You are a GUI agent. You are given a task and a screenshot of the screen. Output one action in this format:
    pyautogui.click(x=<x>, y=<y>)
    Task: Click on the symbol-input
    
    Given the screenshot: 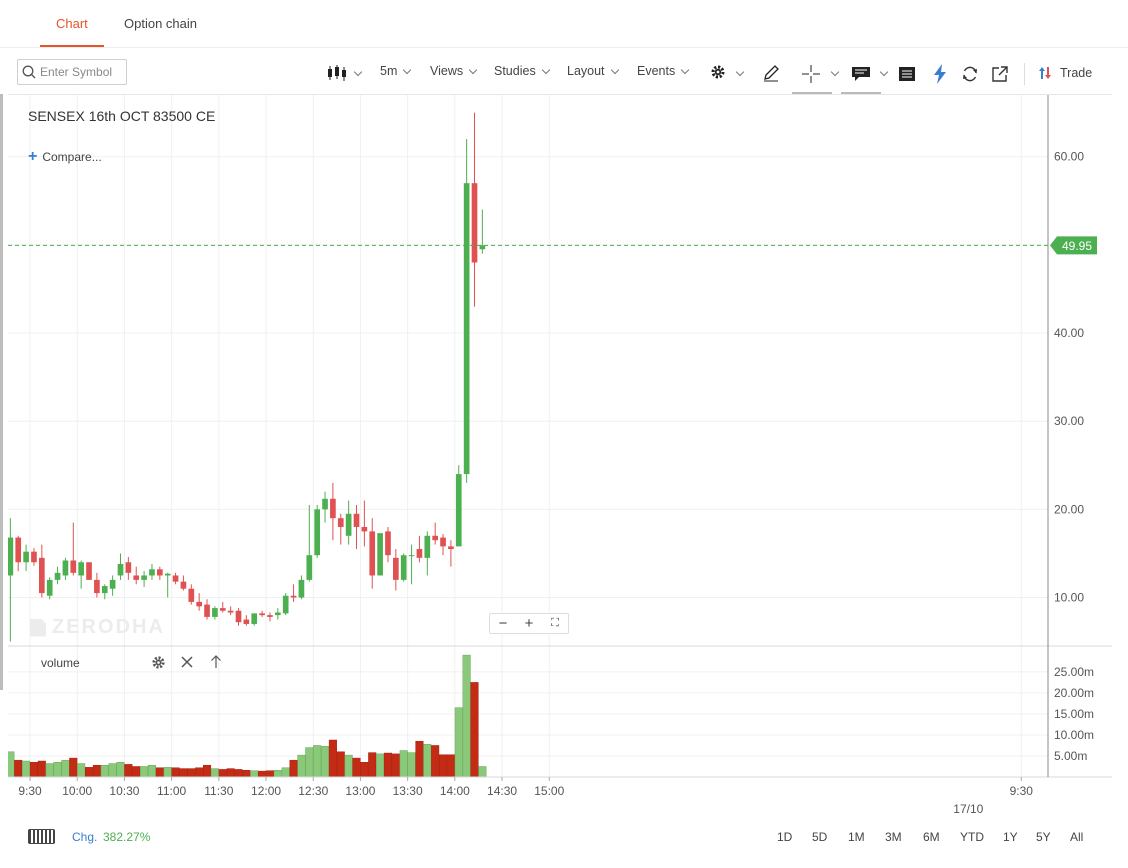 What is the action you would take?
    pyautogui.click(x=82, y=72)
    